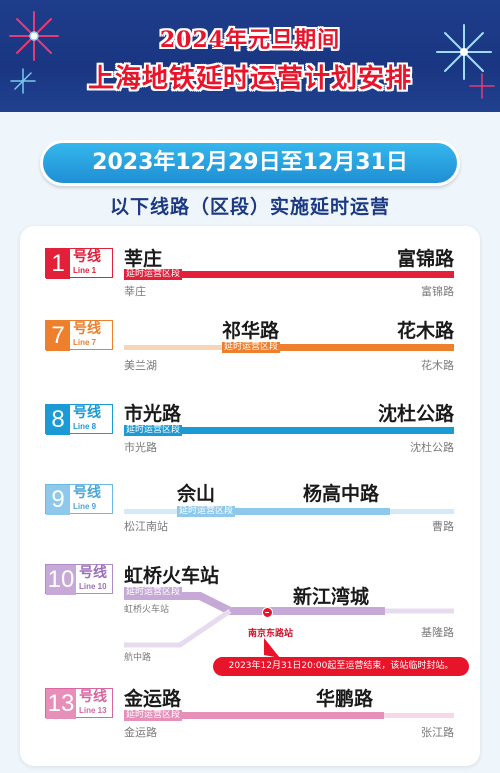  What do you see at coordinates (172, 576) in the screenshot?
I see `line10-extended-start-station: 虹桥火车站` at bounding box center [172, 576].